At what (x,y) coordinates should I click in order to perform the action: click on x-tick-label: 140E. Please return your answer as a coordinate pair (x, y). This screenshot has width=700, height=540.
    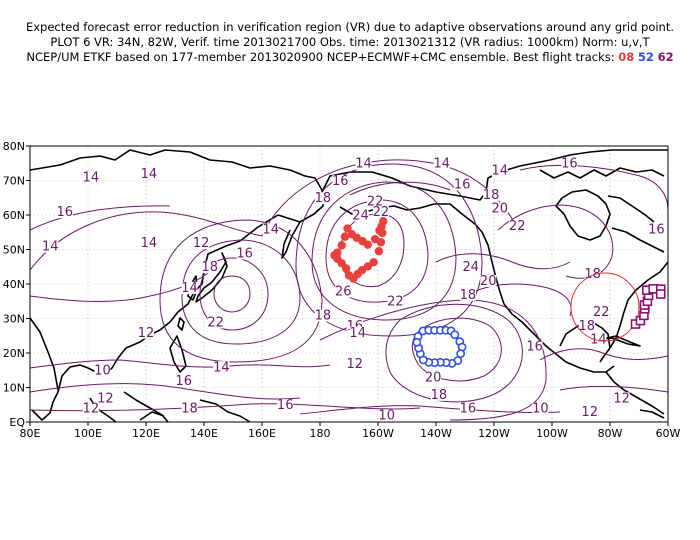
    Looking at the image, I should click on (204, 433).